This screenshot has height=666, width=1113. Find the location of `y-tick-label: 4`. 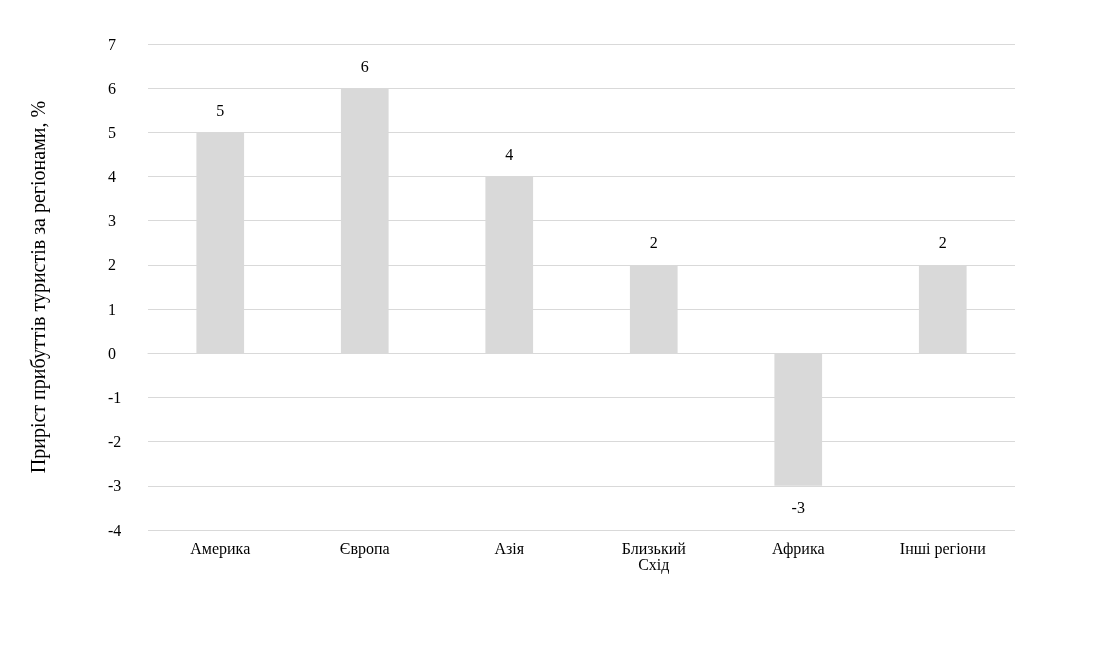

y-tick-label: 4 is located at coordinates (112, 177).